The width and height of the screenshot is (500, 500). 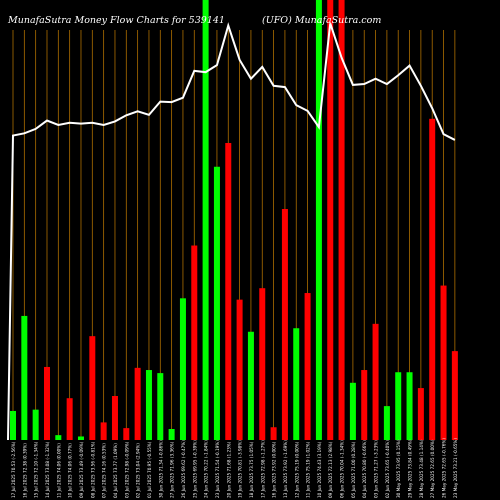 What do you see at coordinates (217, 469) in the screenshot?
I see `x-tick-label: 23 Jun 2025 71.54 (-0.19%)` at bounding box center [217, 469].